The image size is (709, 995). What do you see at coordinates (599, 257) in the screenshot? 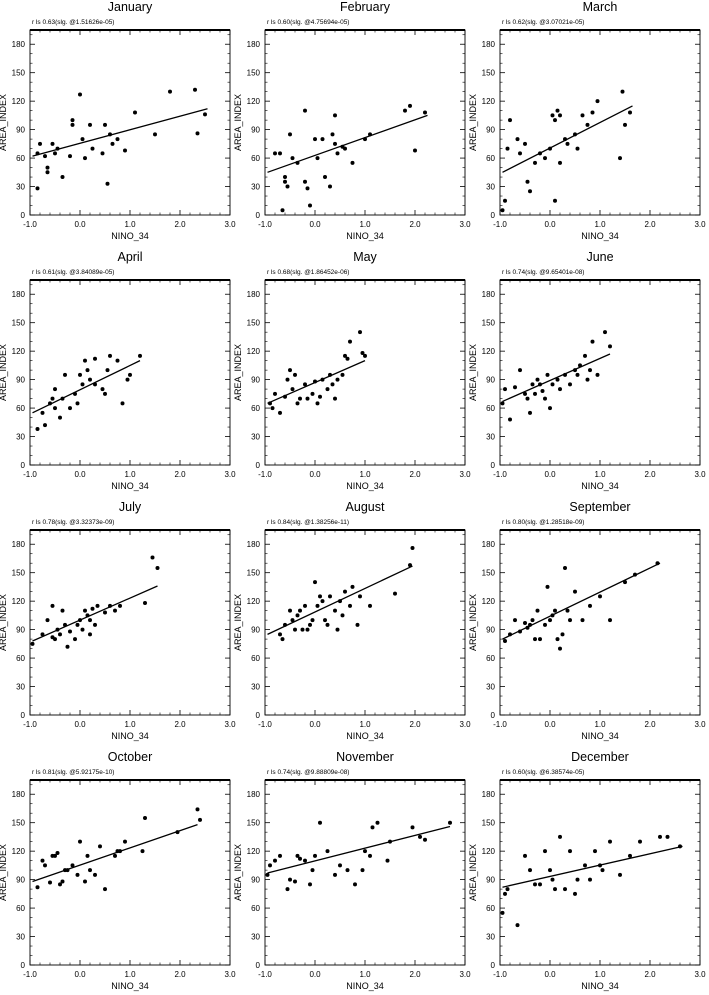
I see `panel-title: June` at bounding box center [599, 257].